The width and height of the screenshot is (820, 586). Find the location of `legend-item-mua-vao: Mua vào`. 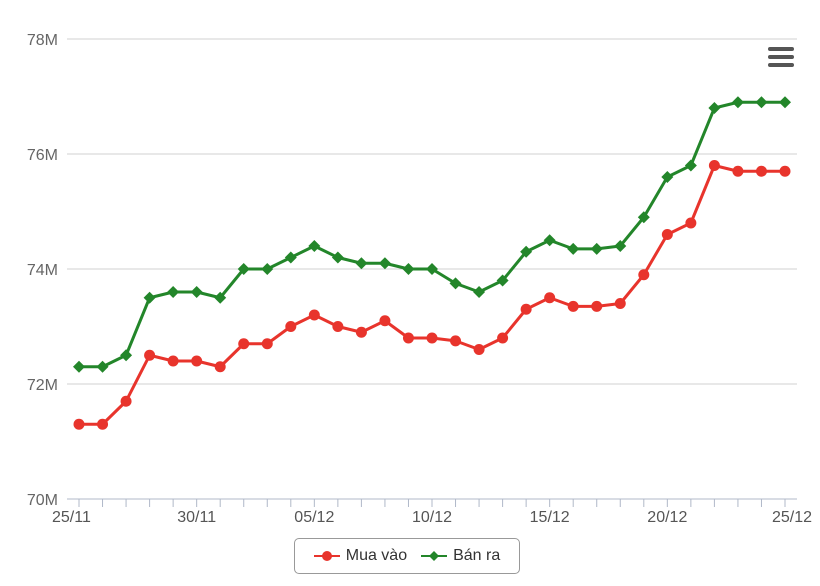

legend-item-mua-vao: Mua vào is located at coordinates (360, 556).